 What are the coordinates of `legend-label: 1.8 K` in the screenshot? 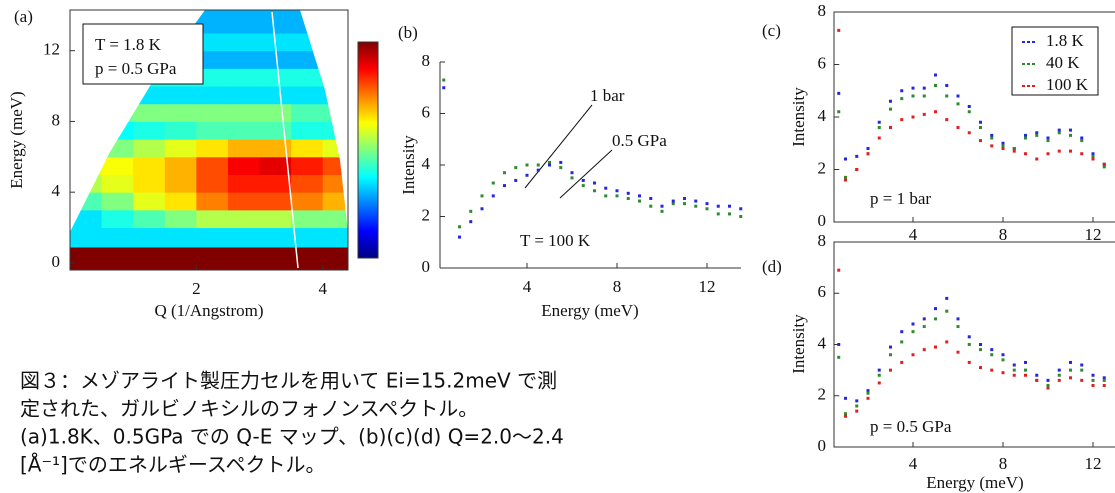 It's located at (1065, 40).